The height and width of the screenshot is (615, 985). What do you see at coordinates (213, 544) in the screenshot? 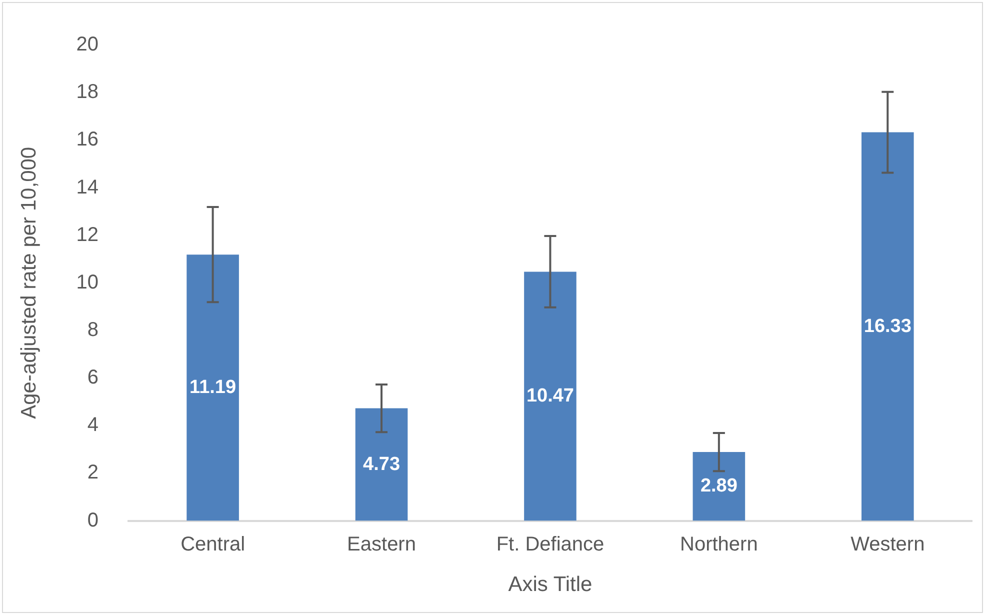
I see `x-tick-label: Central` at bounding box center [213, 544].